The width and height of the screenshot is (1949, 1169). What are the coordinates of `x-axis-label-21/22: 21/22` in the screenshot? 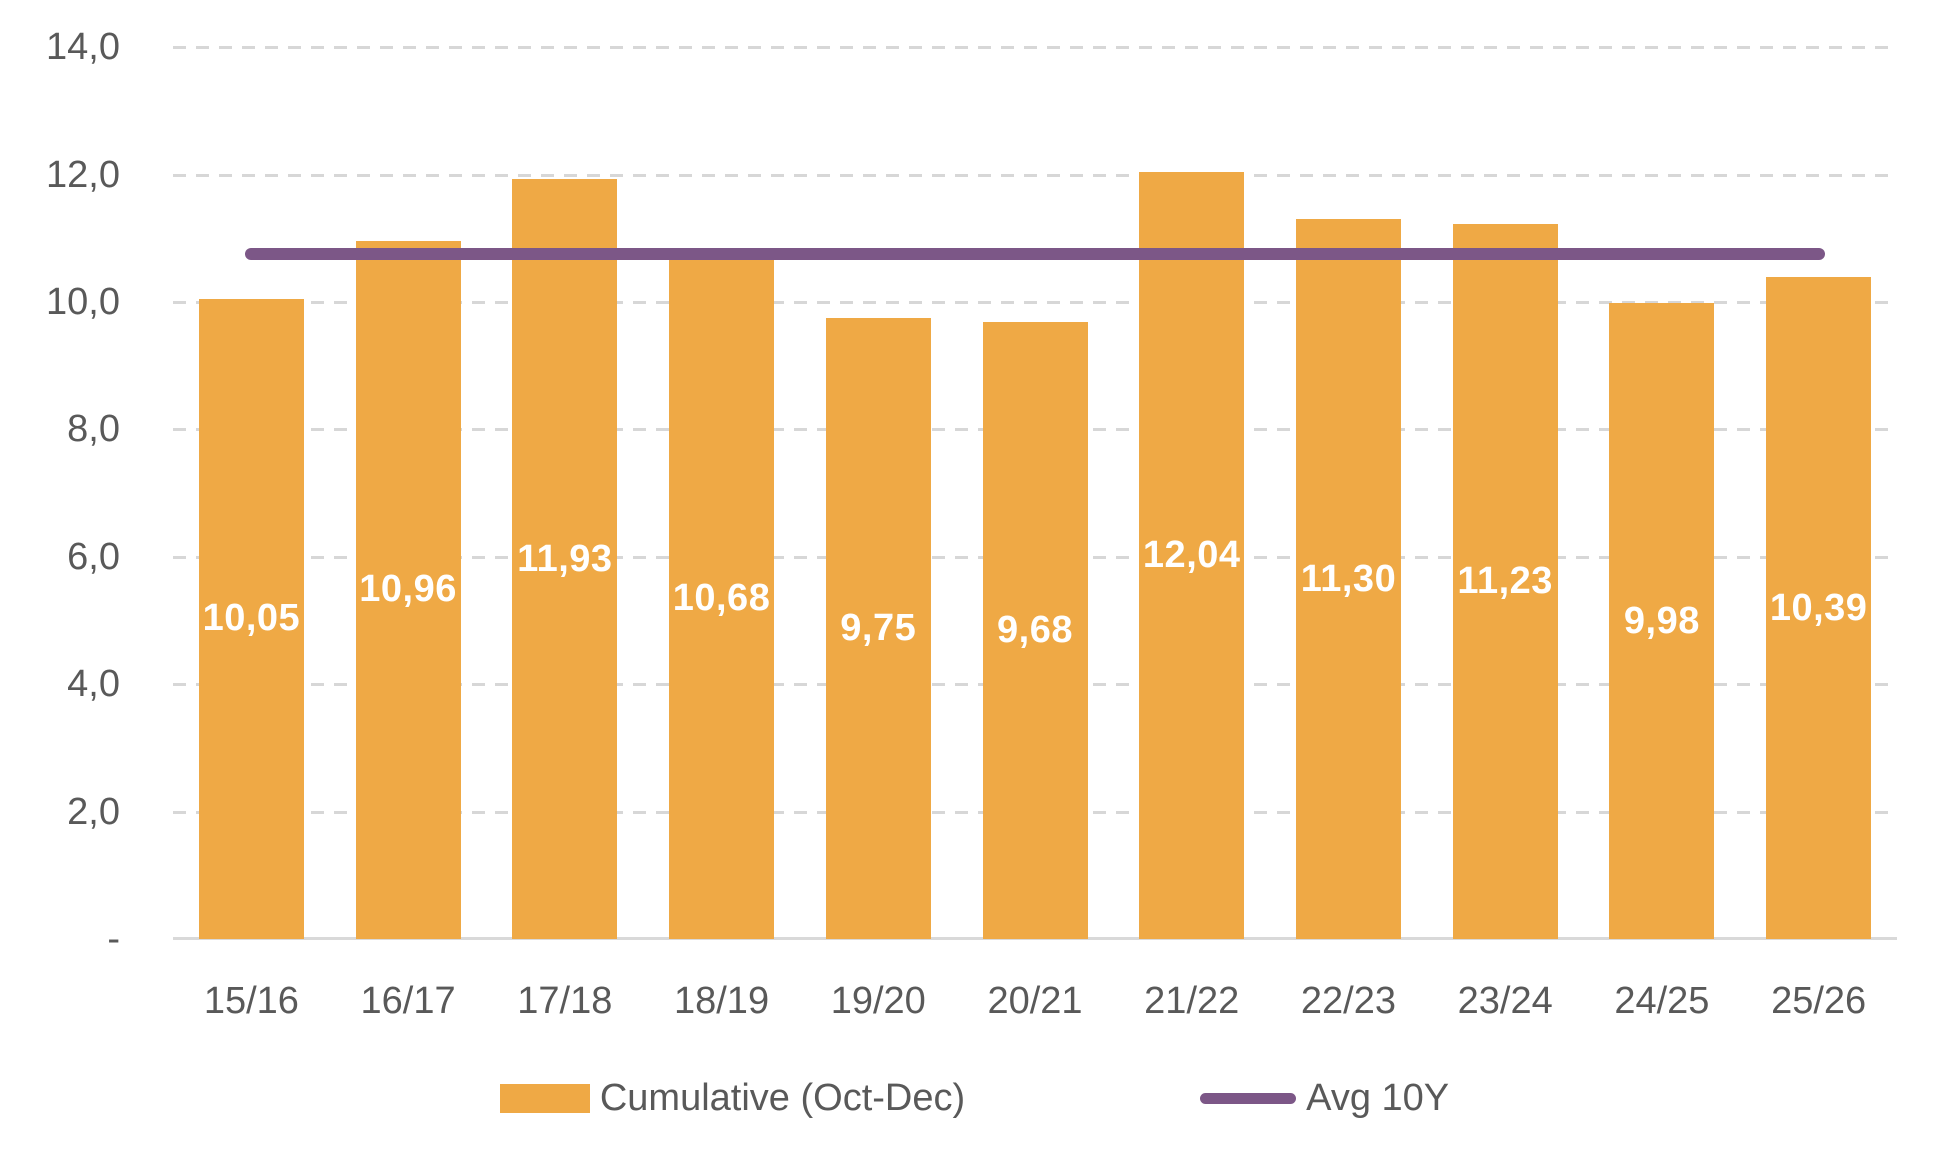 It's located at (1192, 1001).